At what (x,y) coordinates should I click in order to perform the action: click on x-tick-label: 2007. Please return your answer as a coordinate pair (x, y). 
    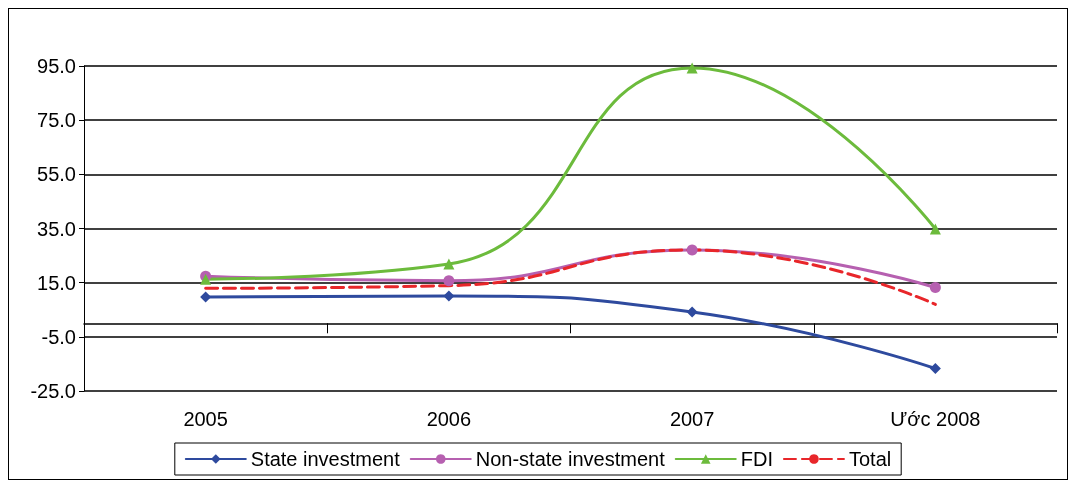
    Looking at the image, I should click on (692, 419).